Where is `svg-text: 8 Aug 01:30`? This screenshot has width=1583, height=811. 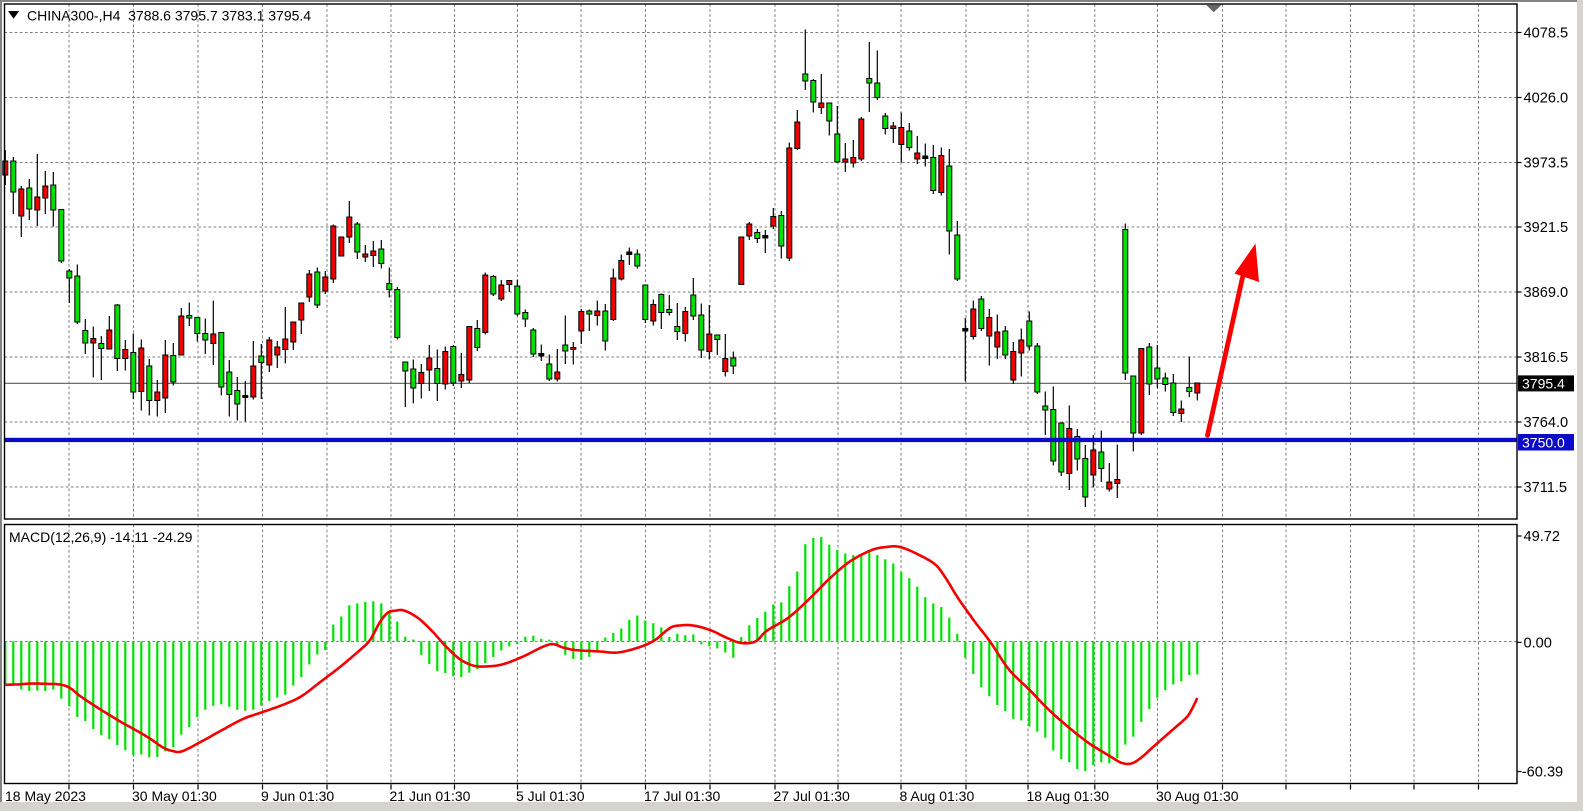
svg-text: 8 Aug 01:30 is located at coordinates (937, 796).